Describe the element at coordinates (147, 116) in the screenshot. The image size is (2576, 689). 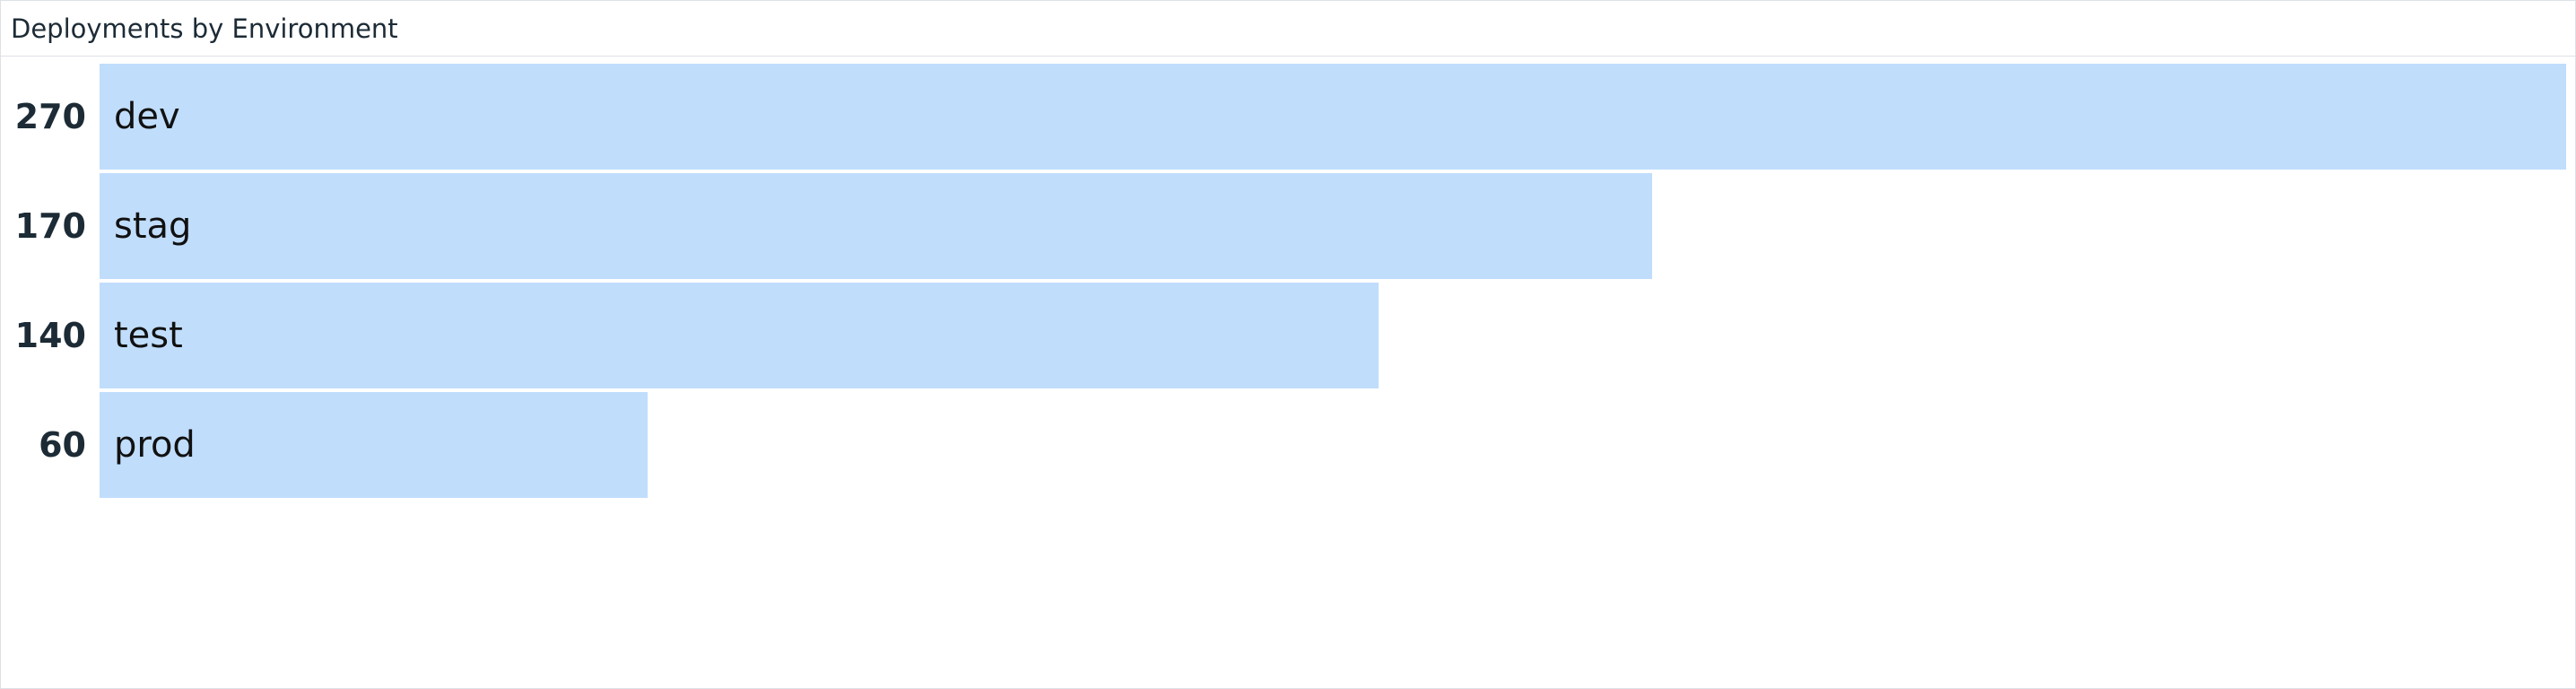
I see `bar-category-label: dev` at that location.